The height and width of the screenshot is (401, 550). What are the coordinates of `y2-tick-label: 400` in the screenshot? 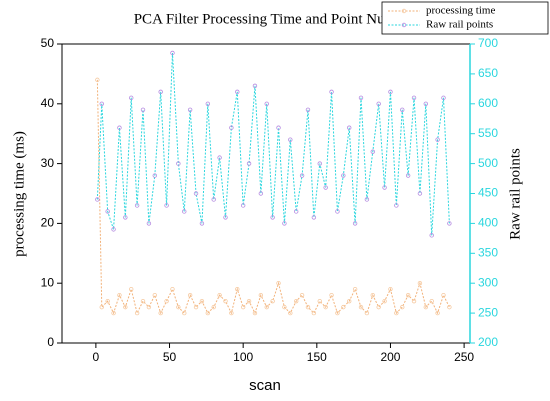 It's located at (488, 223).